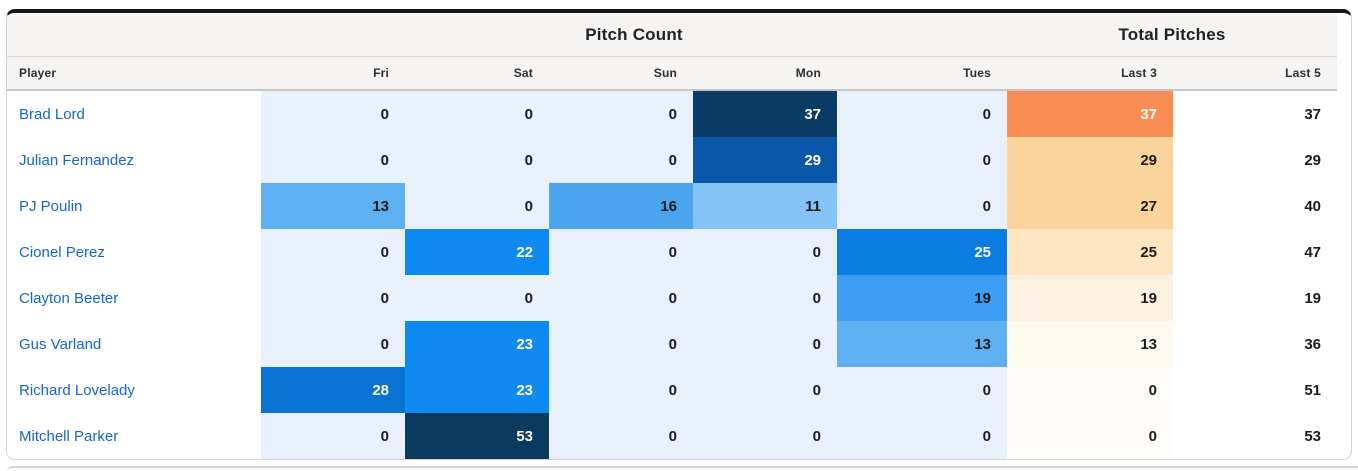  Describe the element at coordinates (922, 252) in the screenshot. I see `cell-tues: 25` at that location.